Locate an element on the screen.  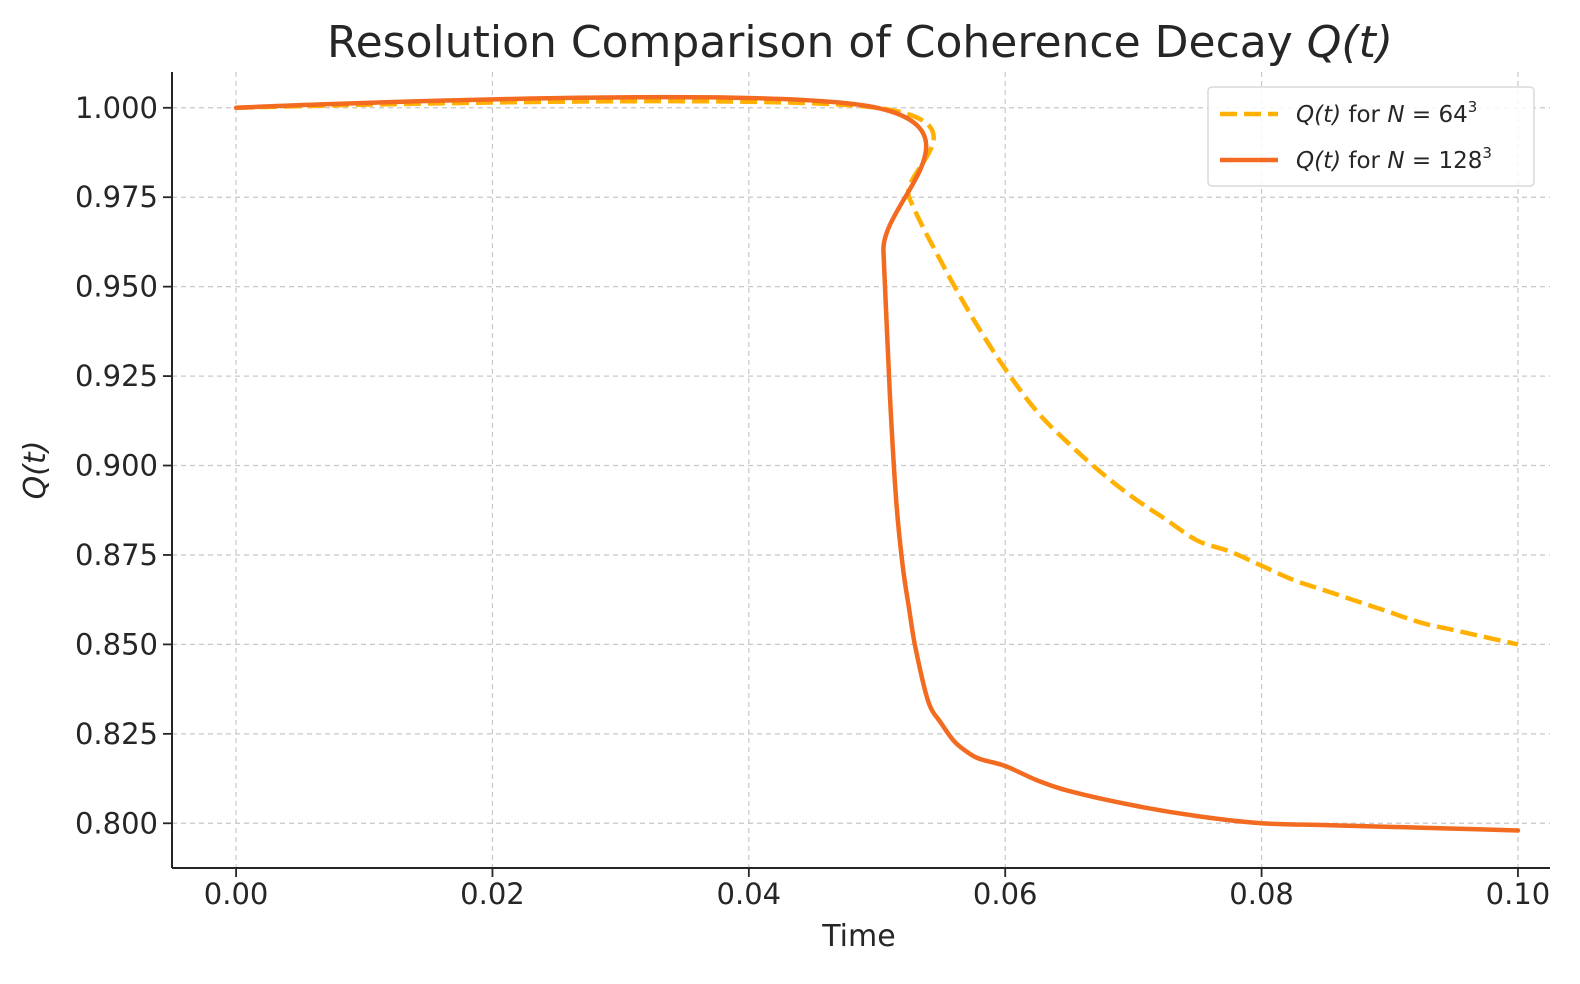
legend: Q(t) for N = 643 Q(t) for N = 1283 is located at coordinates (1371, 136).